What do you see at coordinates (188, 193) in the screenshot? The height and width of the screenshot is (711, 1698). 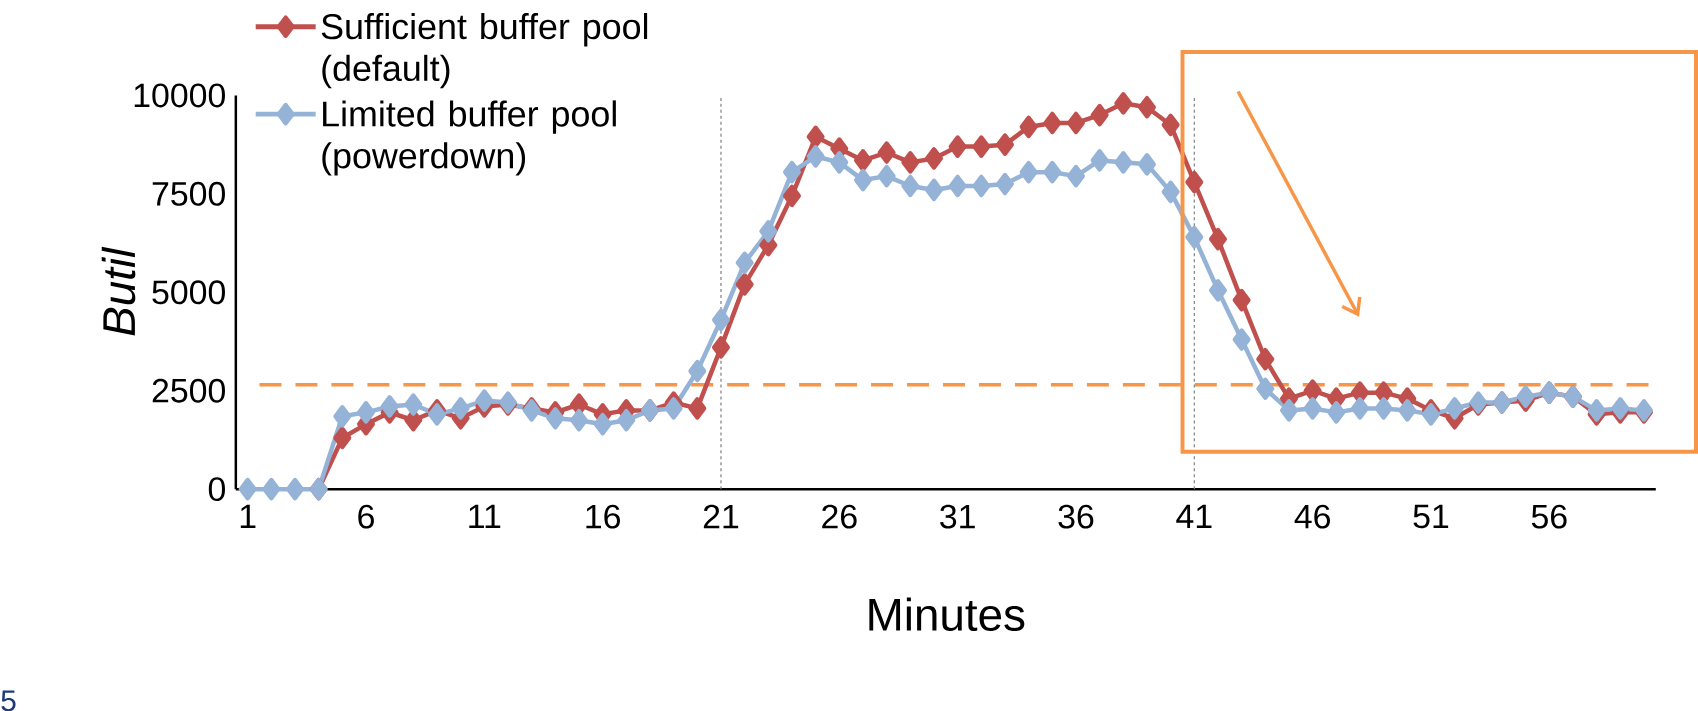 I see `y-tick-label: 7500` at bounding box center [188, 193].